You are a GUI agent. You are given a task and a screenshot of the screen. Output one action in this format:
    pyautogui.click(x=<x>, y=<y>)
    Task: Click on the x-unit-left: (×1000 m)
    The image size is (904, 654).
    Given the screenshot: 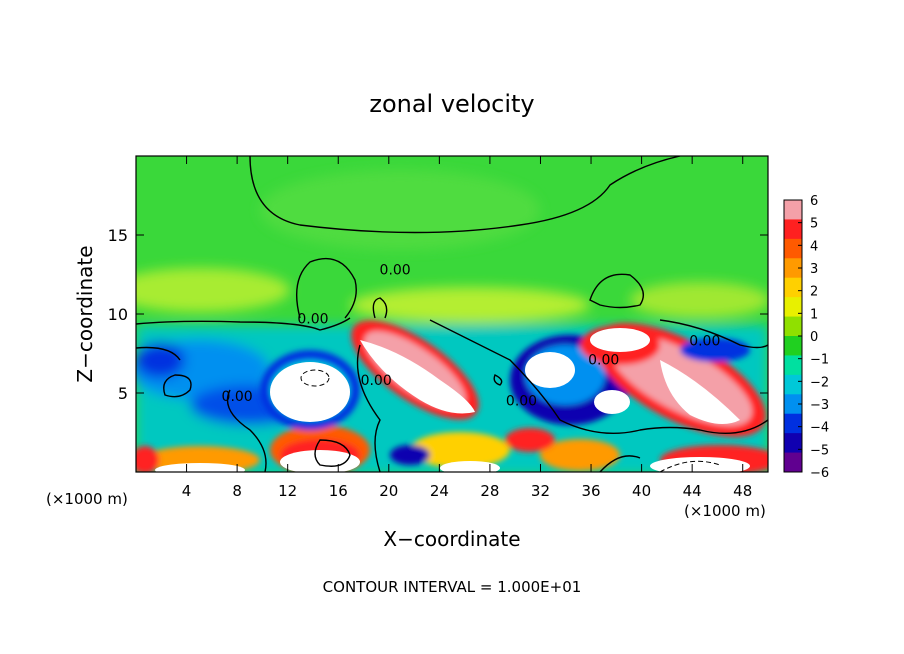 What is the action you would take?
    pyautogui.click(x=87, y=499)
    